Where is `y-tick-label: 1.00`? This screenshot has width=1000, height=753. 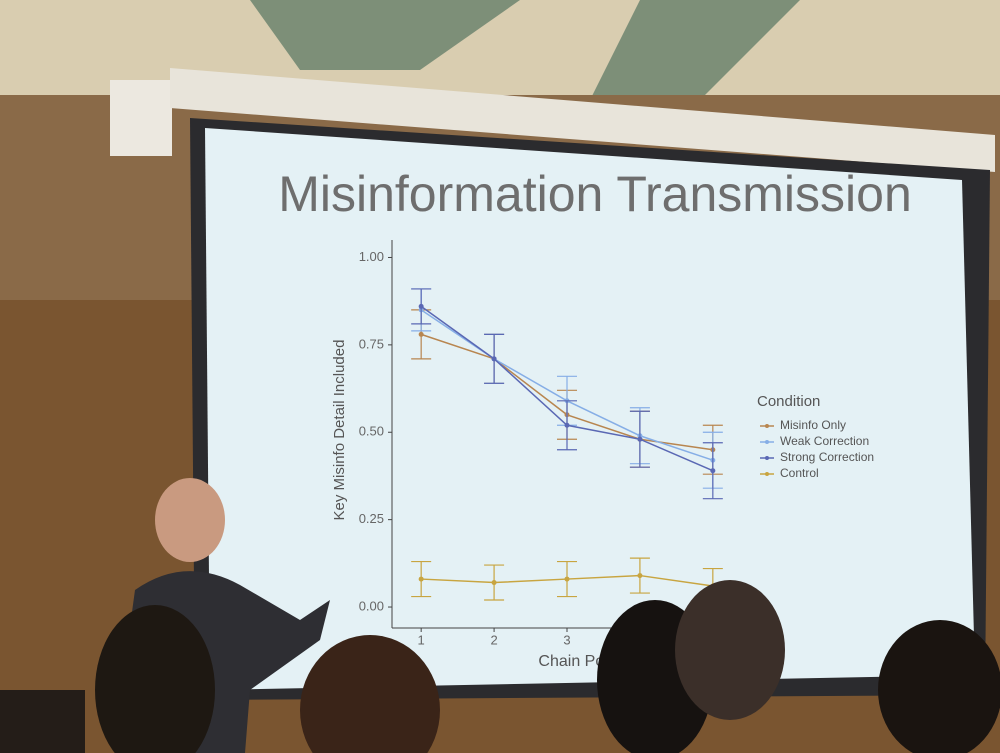
y-tick-label: 1.00 is located at coordinates (371, 256).